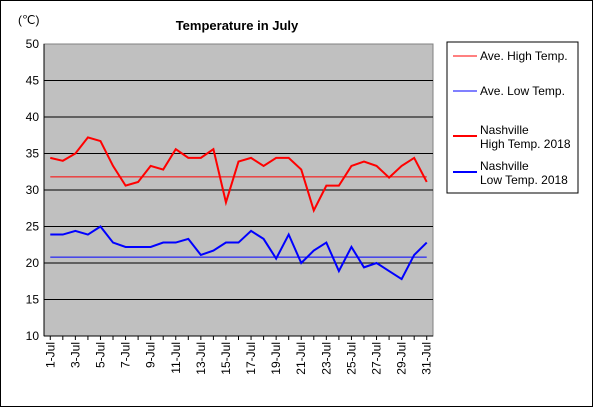 This screenshot has width=593, height=407. What do you see at coordinates (126, 355) in the screenshot?
I see `x-tick-label: 7-Jul` at bounding box center [126, 355].